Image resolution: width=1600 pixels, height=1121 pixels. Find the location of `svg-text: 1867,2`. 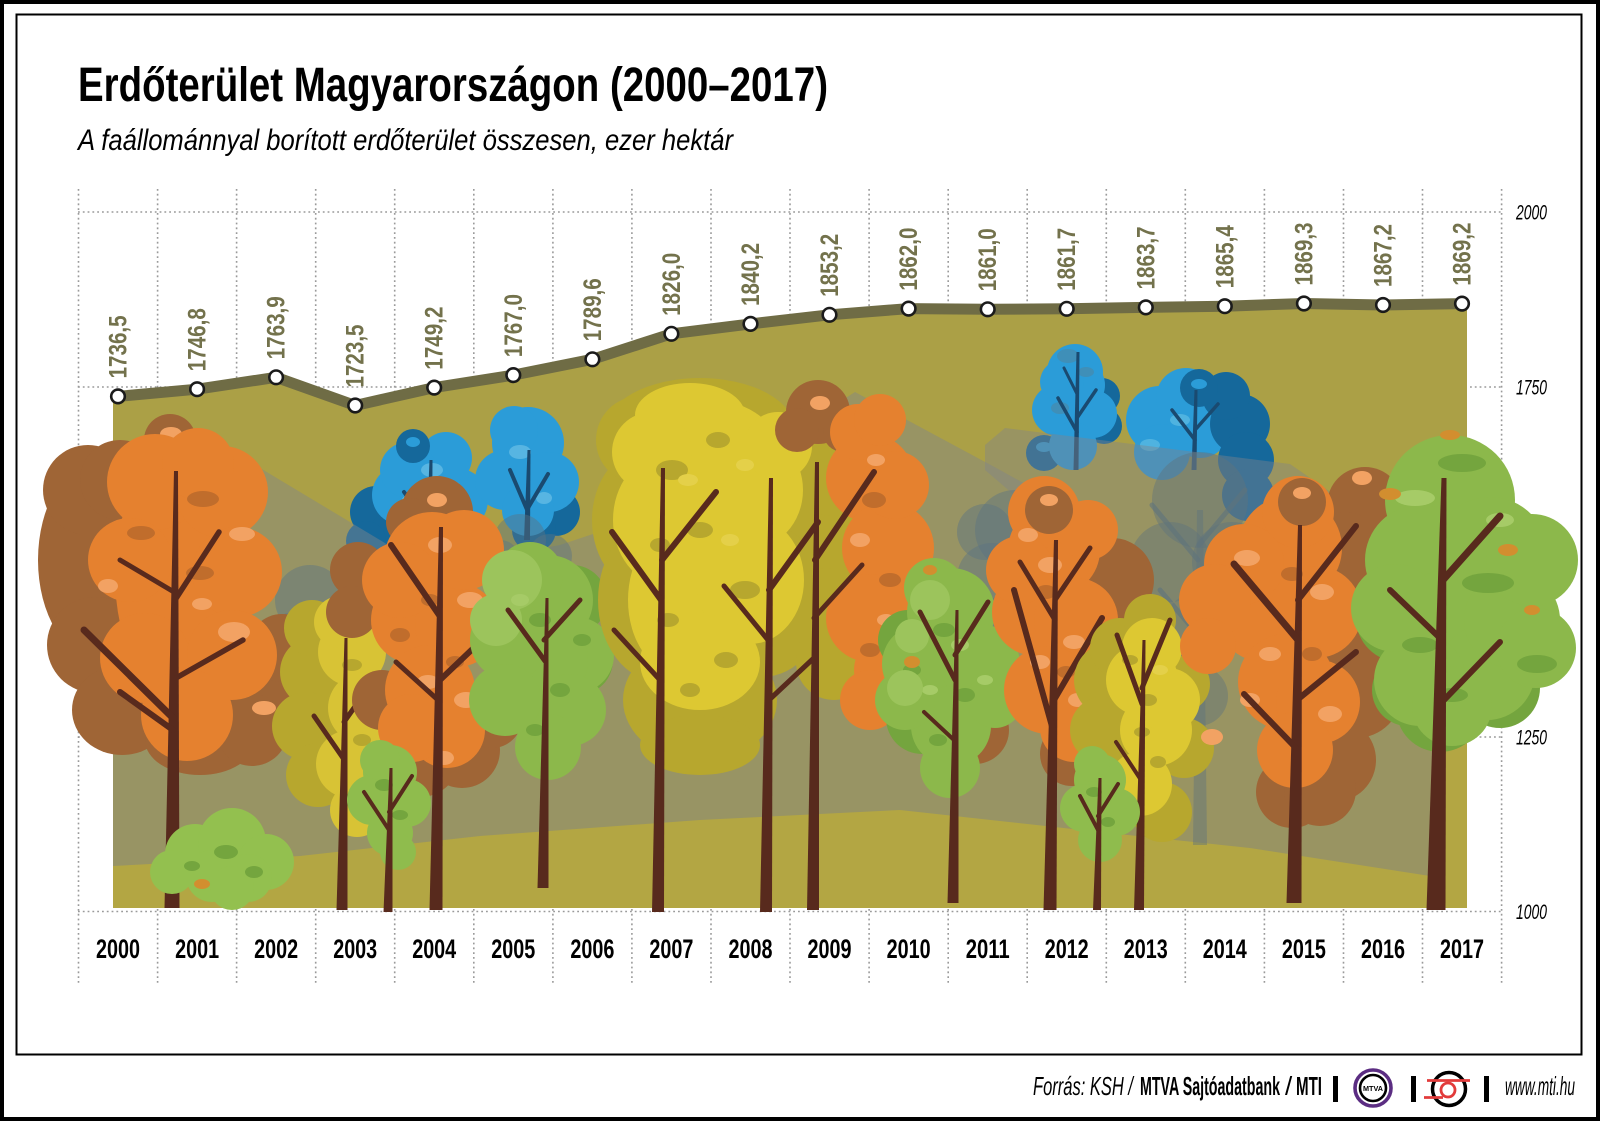

svg-text: 1867,2 is located at coordinates (1384, 255).